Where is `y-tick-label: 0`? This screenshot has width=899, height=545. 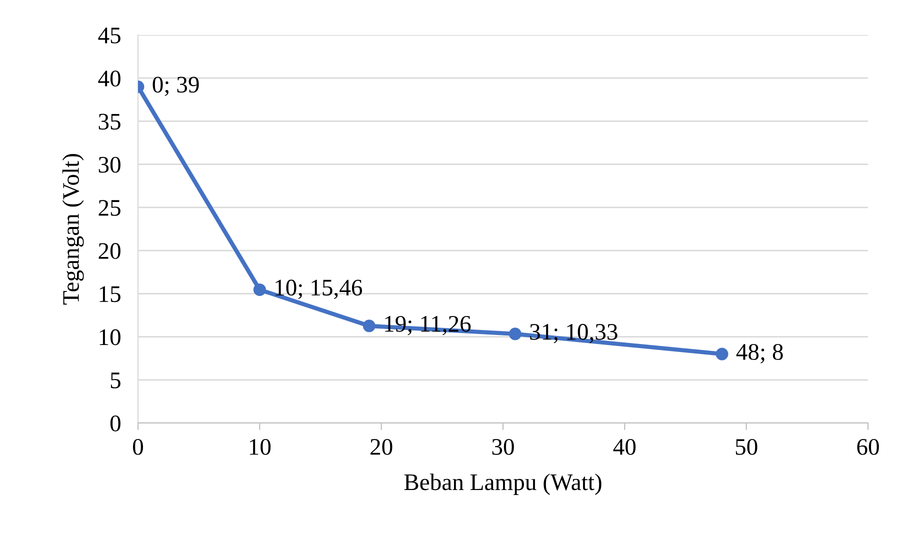
y-tick-label: 0 is located at coordinates (115, 423).